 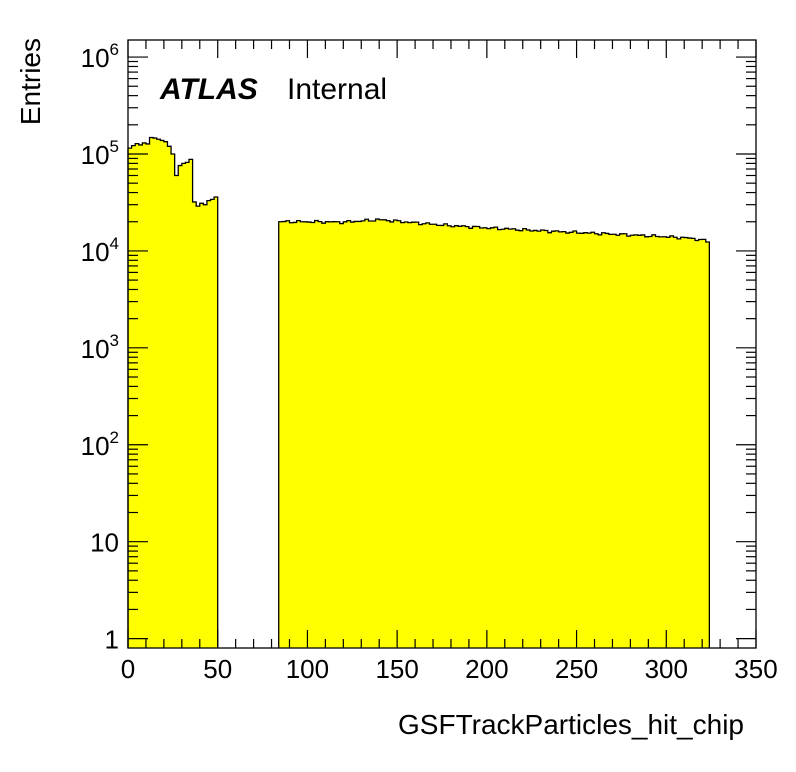 I want to click on y-tick-label: 10⁵, so click(x=100, y=153).